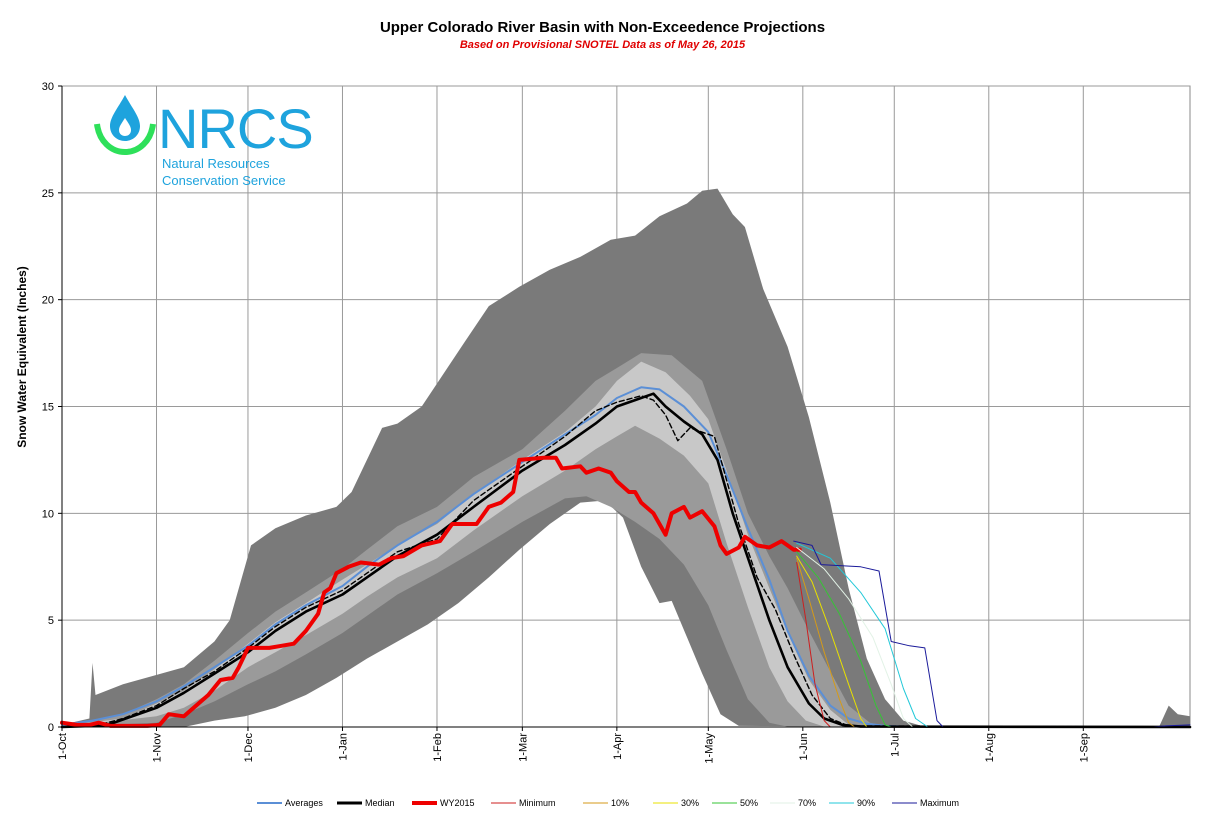 The height and width of the screenshot is (821, 1205). What do you see at coordinates (51, 728) in the screenshot?
I see `y-tick-label: 0` at bounding box center [51, 728].